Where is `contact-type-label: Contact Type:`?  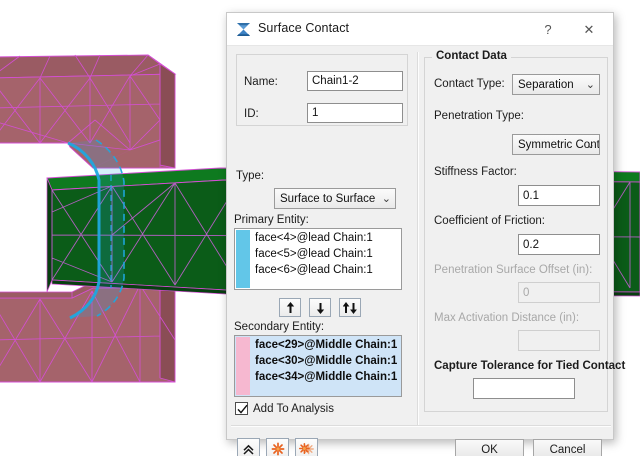
contact-type-label: Contact Type: is located at coordinates (469, 84).